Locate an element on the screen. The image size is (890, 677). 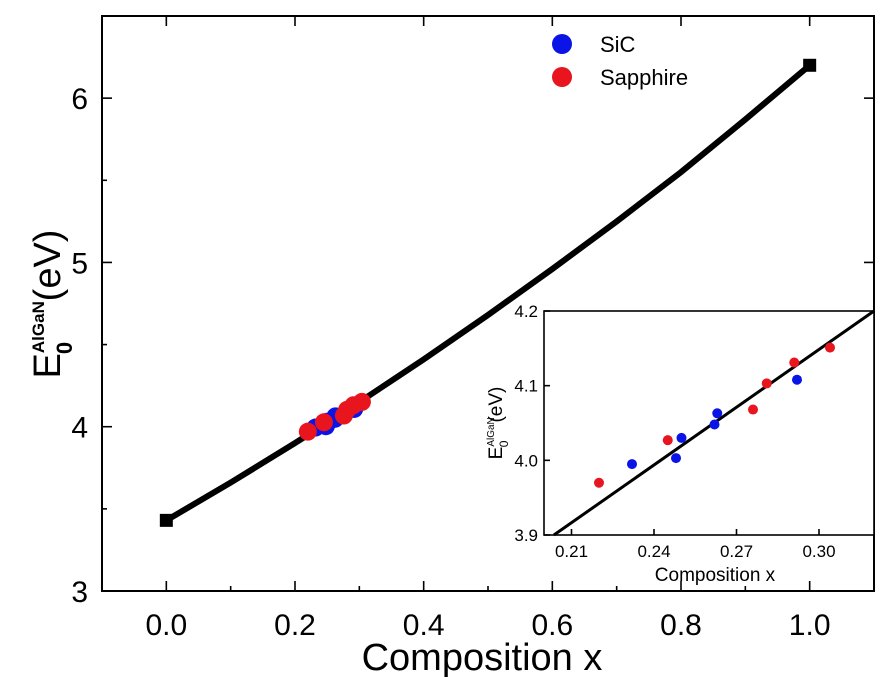
legend-marker-sic is located at coordinates (562, 44).